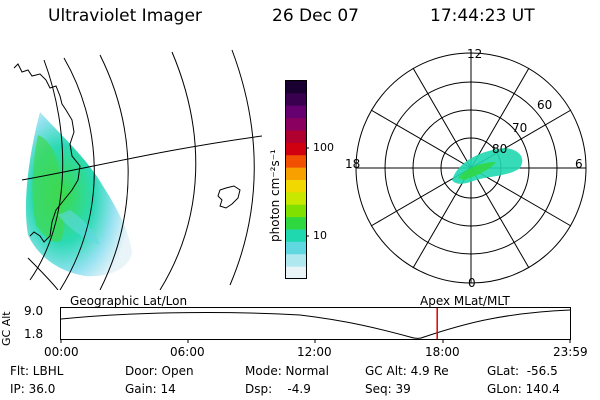 This screenshot has height=400, width=600. What do you see at coordinates (570, 352) in the screenshot?
I see `timeline-tick-2359: 23:59` at bounding box center [570, 352].